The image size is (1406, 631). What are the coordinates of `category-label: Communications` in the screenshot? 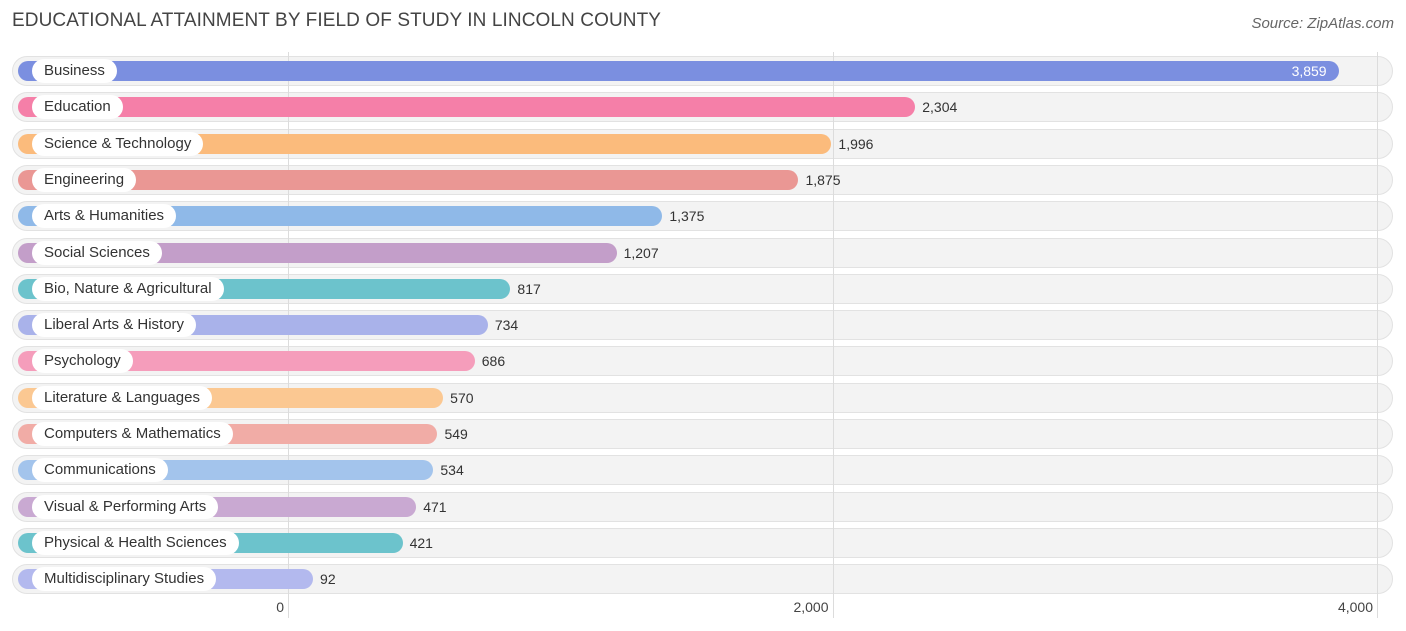 It's located at (100, 470).